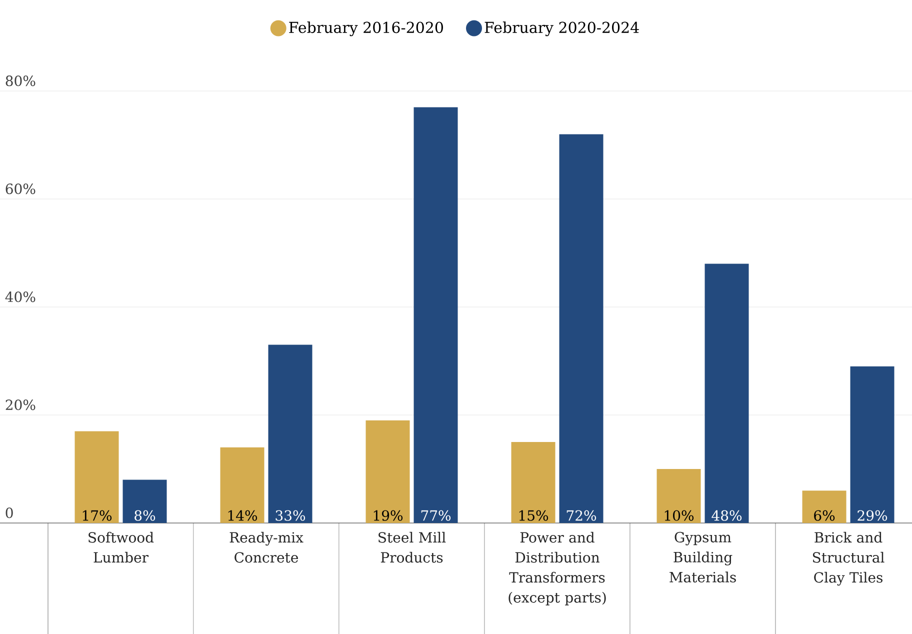 The height and width of the screenshot is (634, 912). Describe the element at coordinates (21, 189) in the screenshot. I see `y-tick-label: 60%` at that location.